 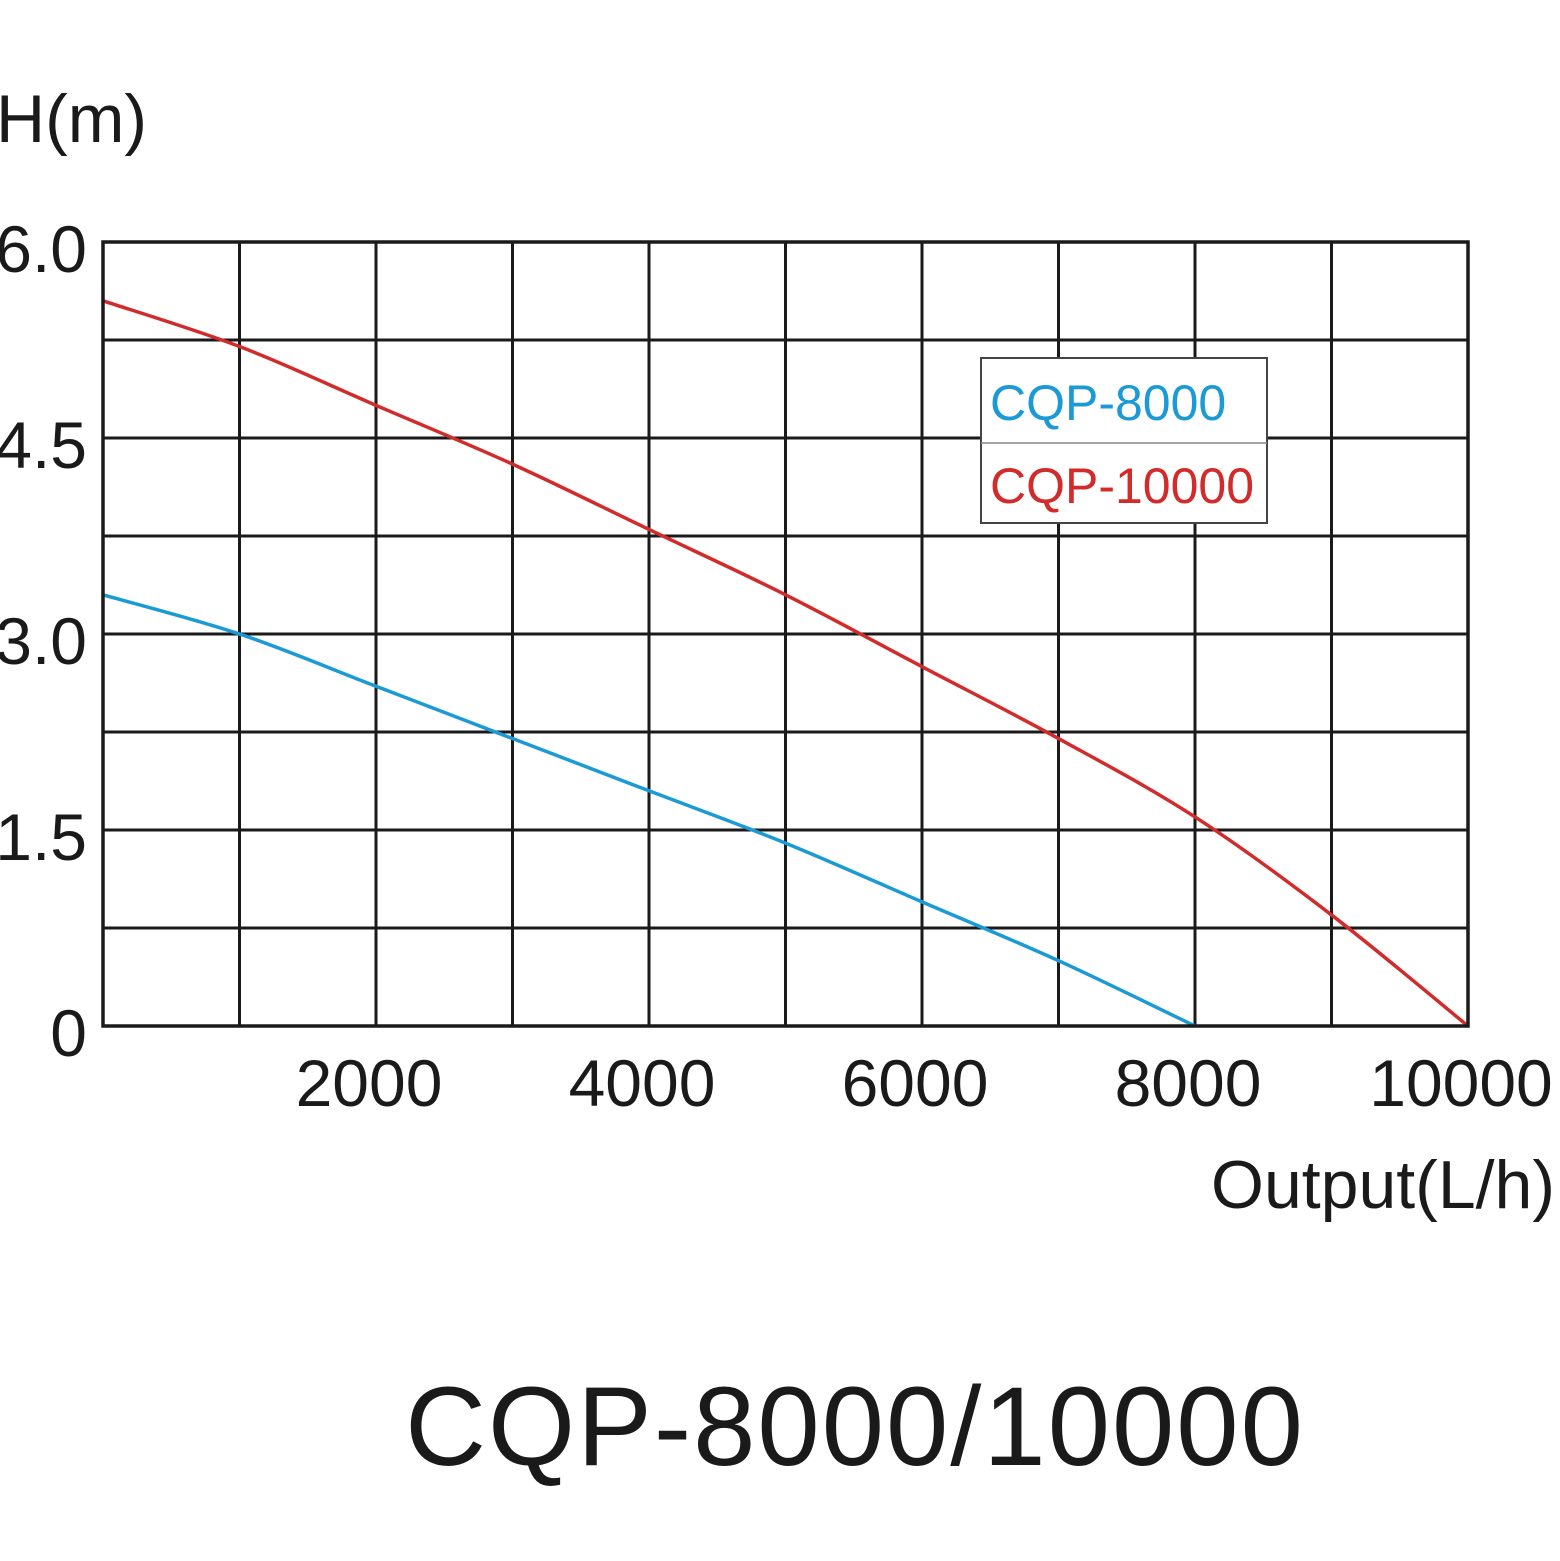 What do you see at coordinates (43, 249) in the screenshot?
I see `y-tick-label: 6.0` at bounding box center [43, 249].